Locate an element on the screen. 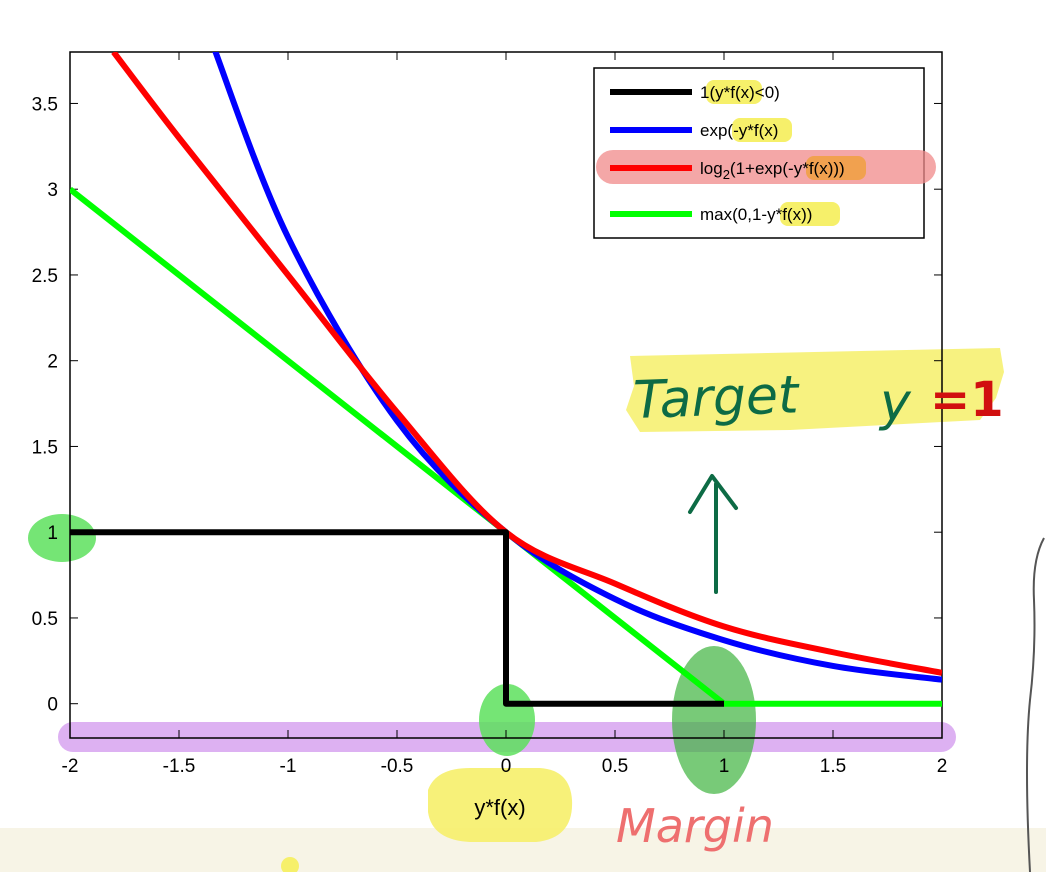  xlabel-yellow-highlight is located at coordinates (500, 805).